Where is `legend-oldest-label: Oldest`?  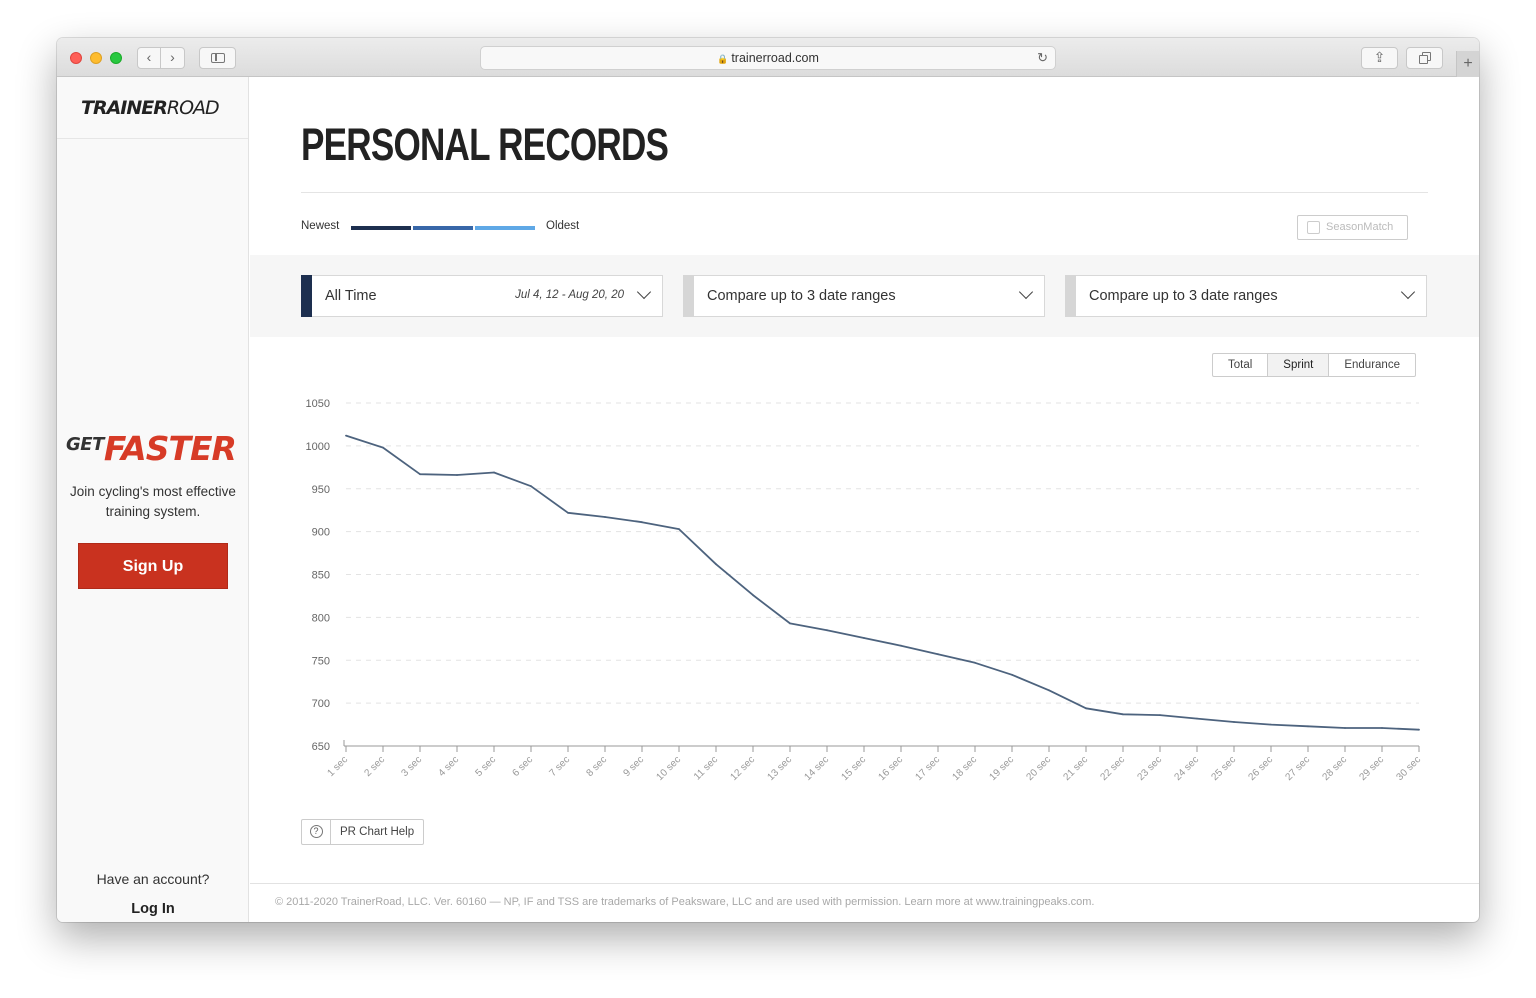 legend-oldest-label: Oldest is located at coordinates (563, 226).